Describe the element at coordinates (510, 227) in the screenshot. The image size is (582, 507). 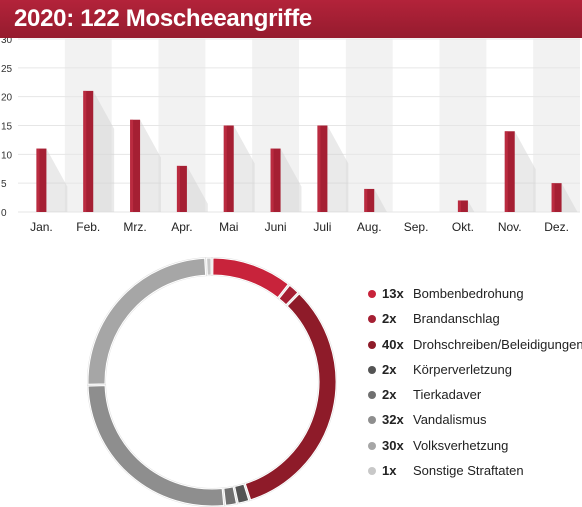
I see `x-tick-label: Nov.` at that location.